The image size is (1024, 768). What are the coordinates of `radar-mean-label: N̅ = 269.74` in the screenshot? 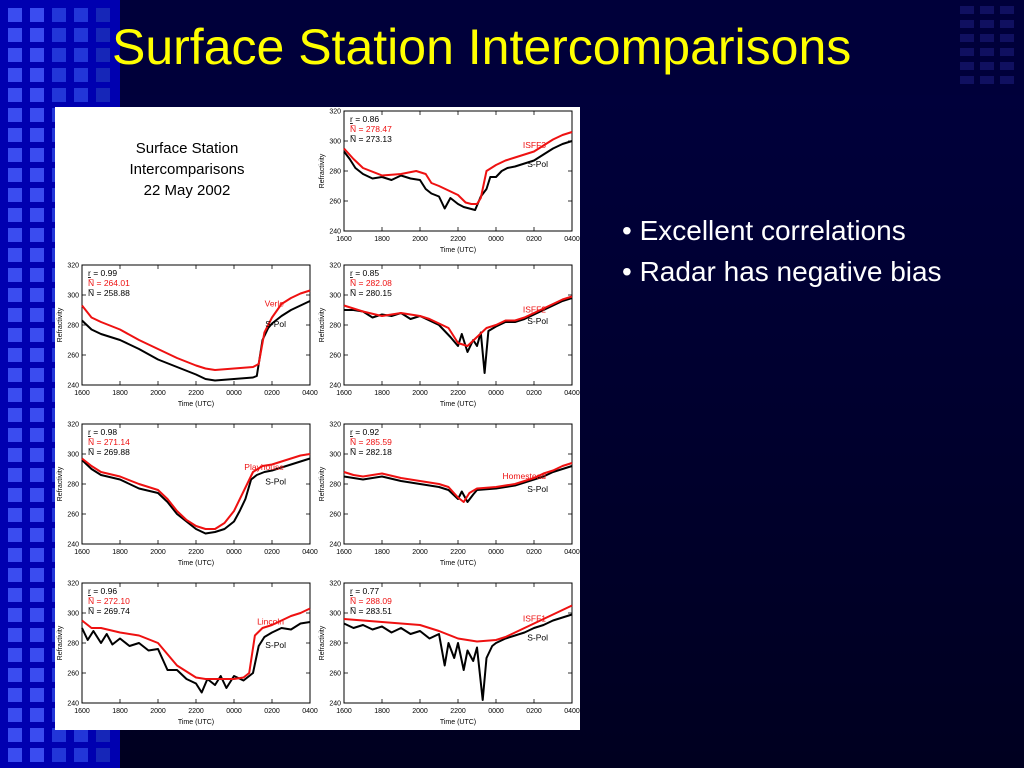 It's located at (109, 611).